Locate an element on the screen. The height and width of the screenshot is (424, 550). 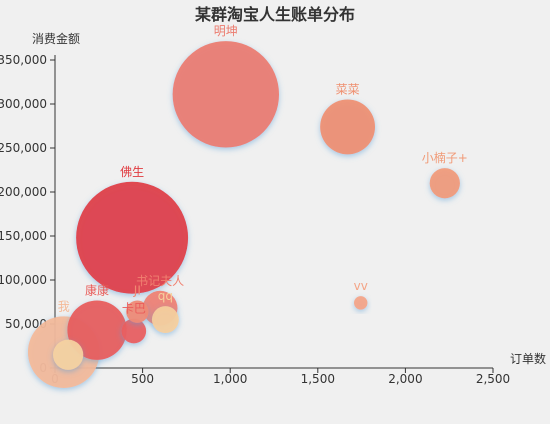
bubble-label: 明坤 is located at coordinates (226, 30).